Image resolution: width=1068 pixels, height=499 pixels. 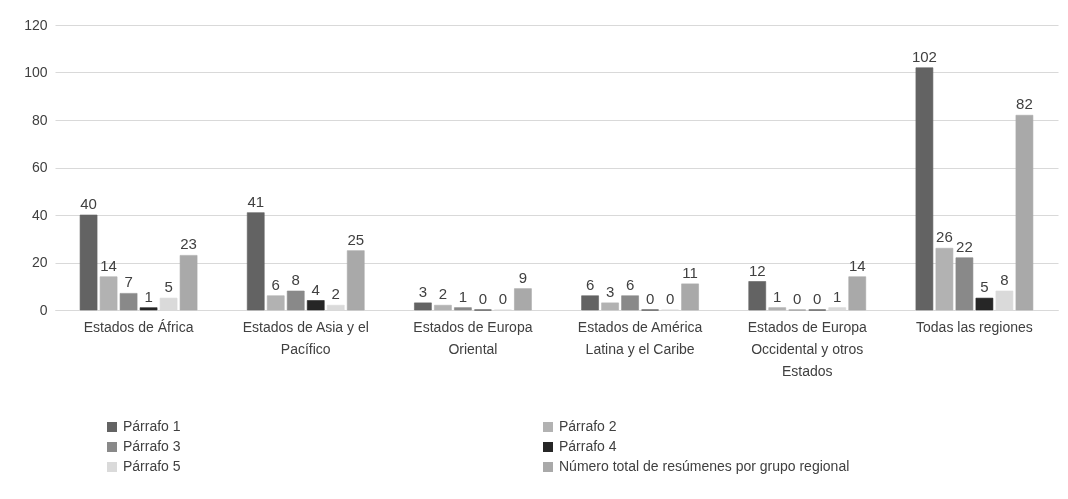 I want to click on x-tick-label: Estados de Europa Oriental, so click(x=473, y=337).